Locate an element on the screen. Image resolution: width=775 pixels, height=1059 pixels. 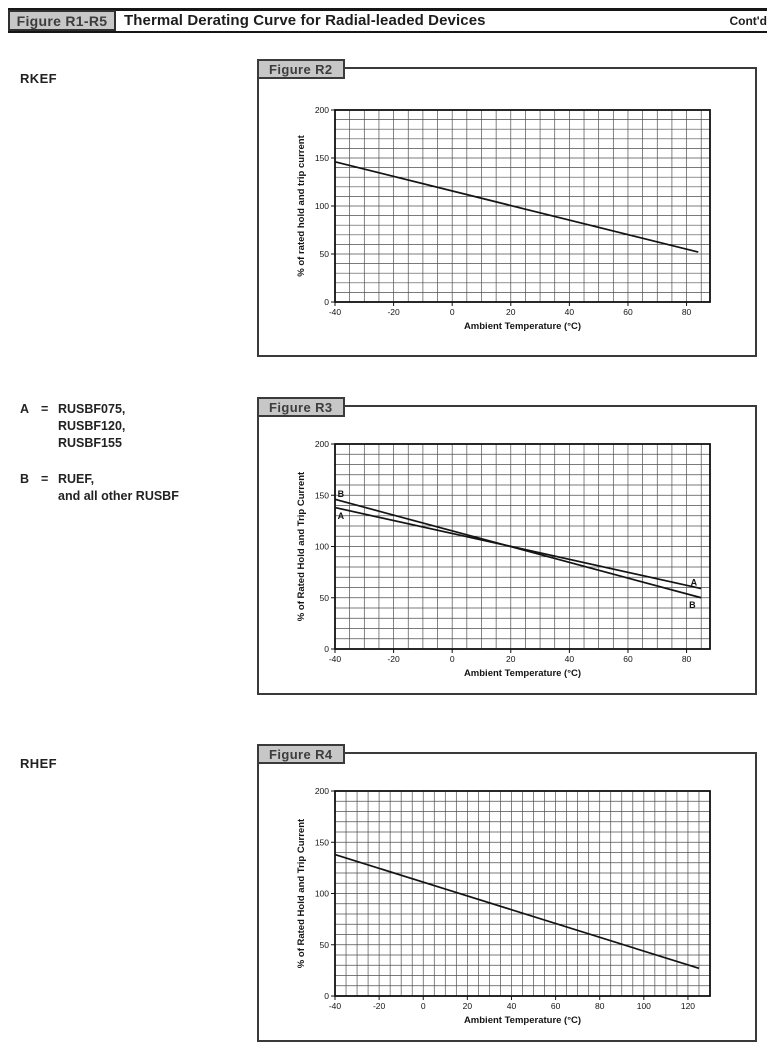
legend-items-a: RUSBF075, RUSBF120, RUSBF155 is located at coordinates (91, 426).